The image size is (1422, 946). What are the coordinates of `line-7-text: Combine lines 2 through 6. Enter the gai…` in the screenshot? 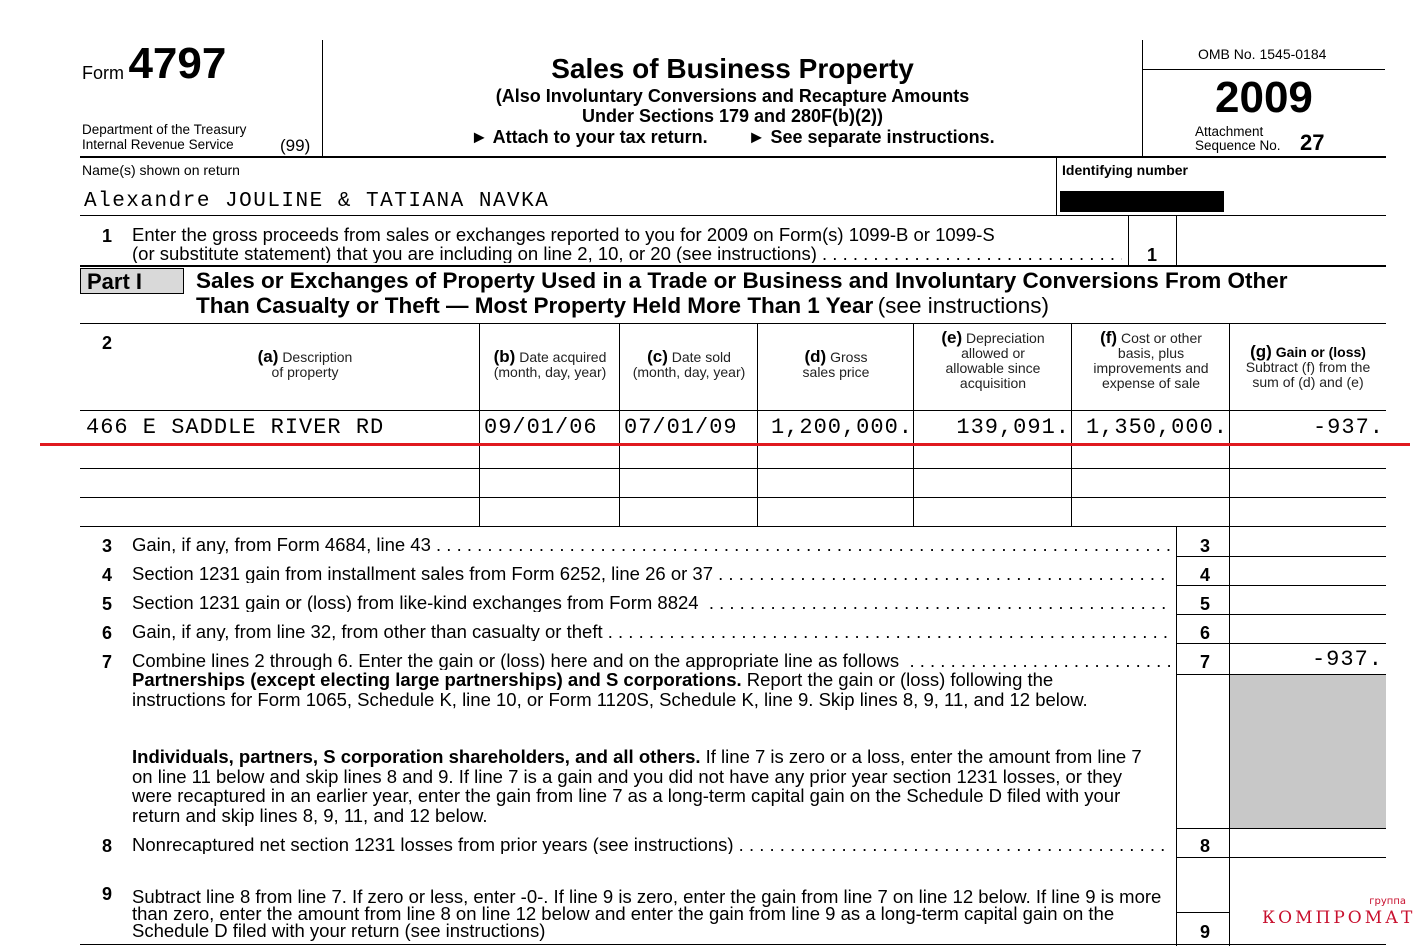 It's located at (652, 660).